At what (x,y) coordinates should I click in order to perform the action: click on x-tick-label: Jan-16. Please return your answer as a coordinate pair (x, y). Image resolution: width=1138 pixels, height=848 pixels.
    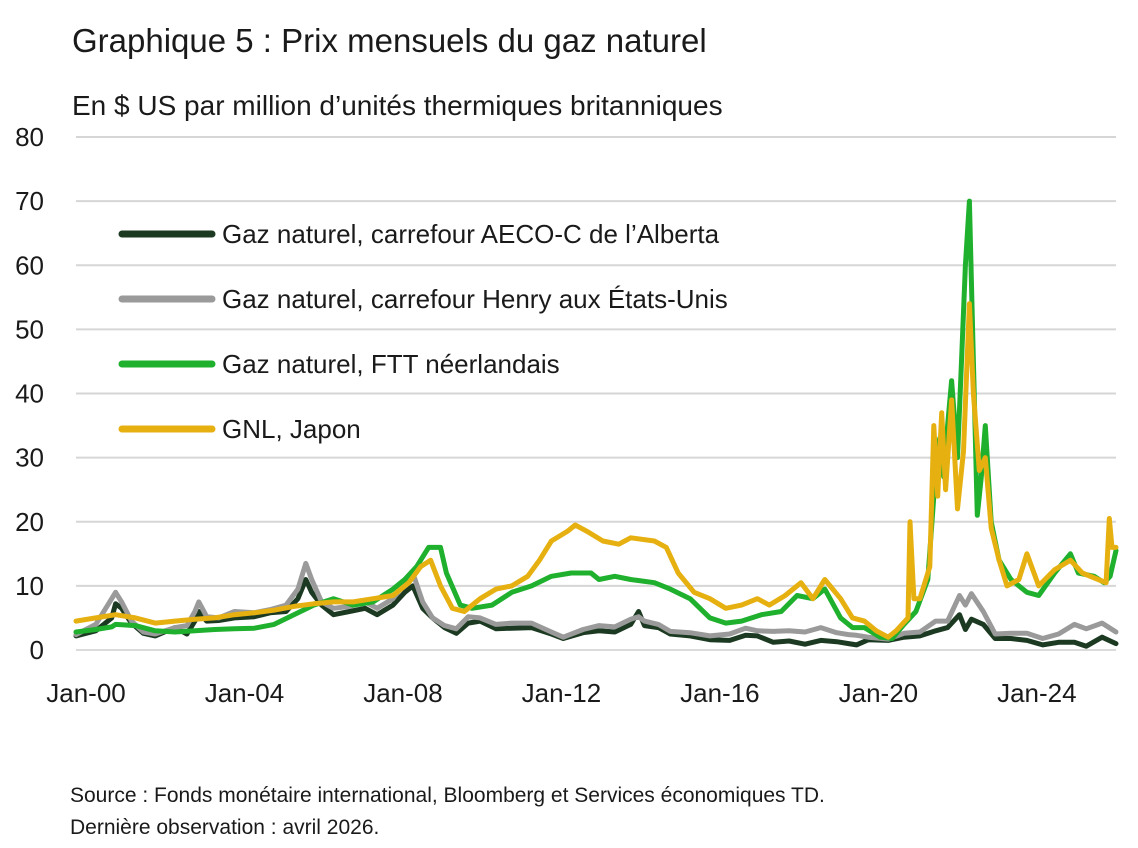
    Looking at the image, I should click on (720, 693).